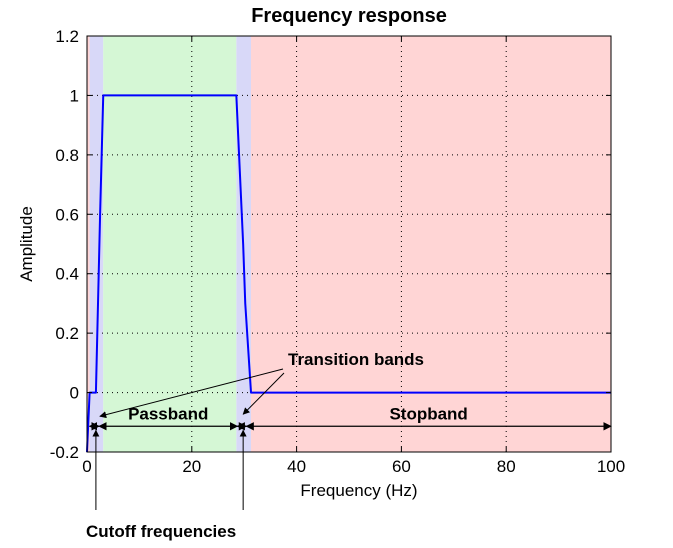 The width and height of the screenshot is (673, 548). What do you see at coordinates (506, 466) in the screenshot?
I see `x-tick-label-4: 80` at bounding box center [506, 466].